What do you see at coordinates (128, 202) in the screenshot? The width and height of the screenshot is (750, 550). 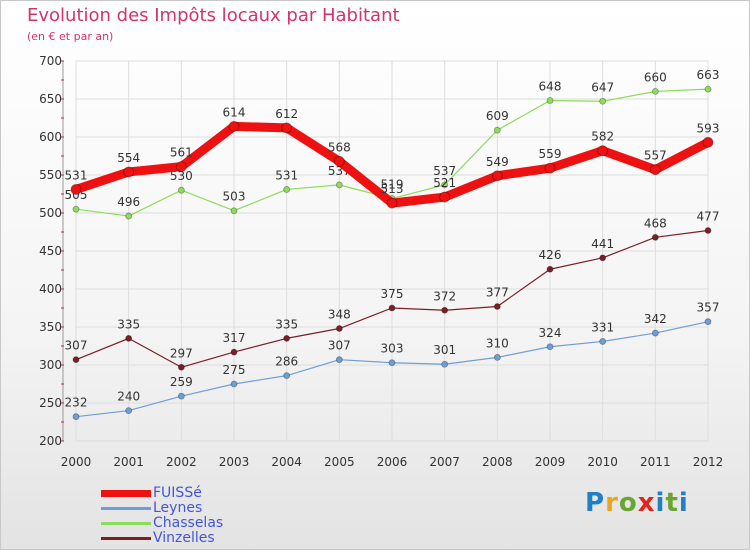 I see `data-label-chasselas: 496` at bounding box center [128, 202].